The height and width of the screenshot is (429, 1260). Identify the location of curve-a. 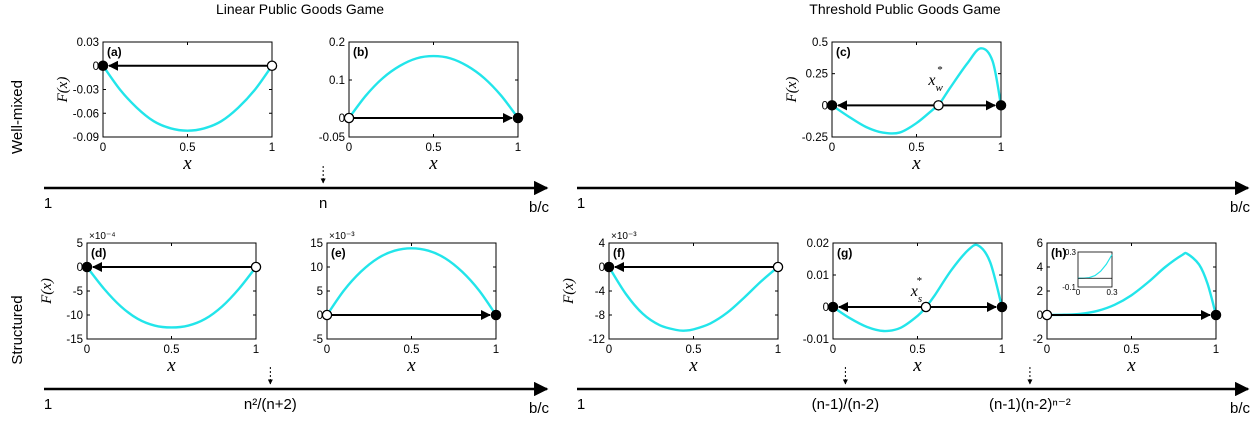
(187, 98).